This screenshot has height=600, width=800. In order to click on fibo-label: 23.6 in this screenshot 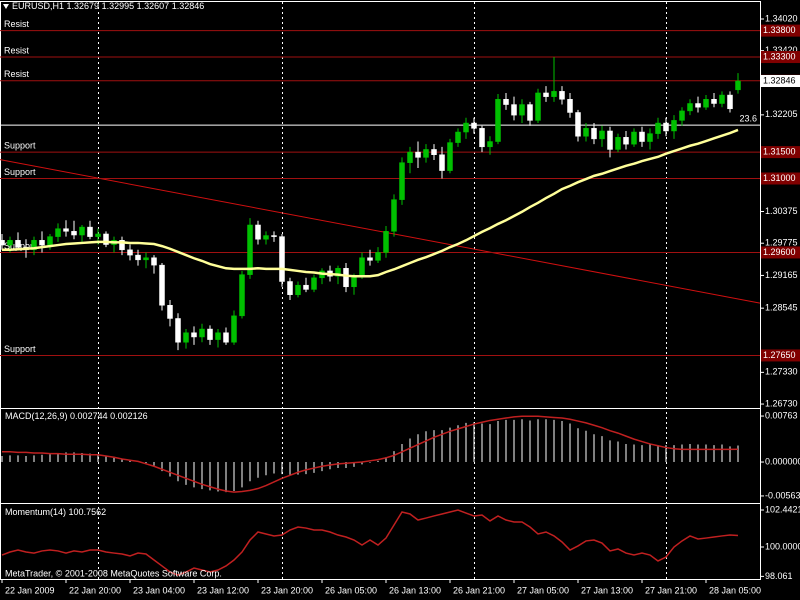, I will do `click(748, 119)`.